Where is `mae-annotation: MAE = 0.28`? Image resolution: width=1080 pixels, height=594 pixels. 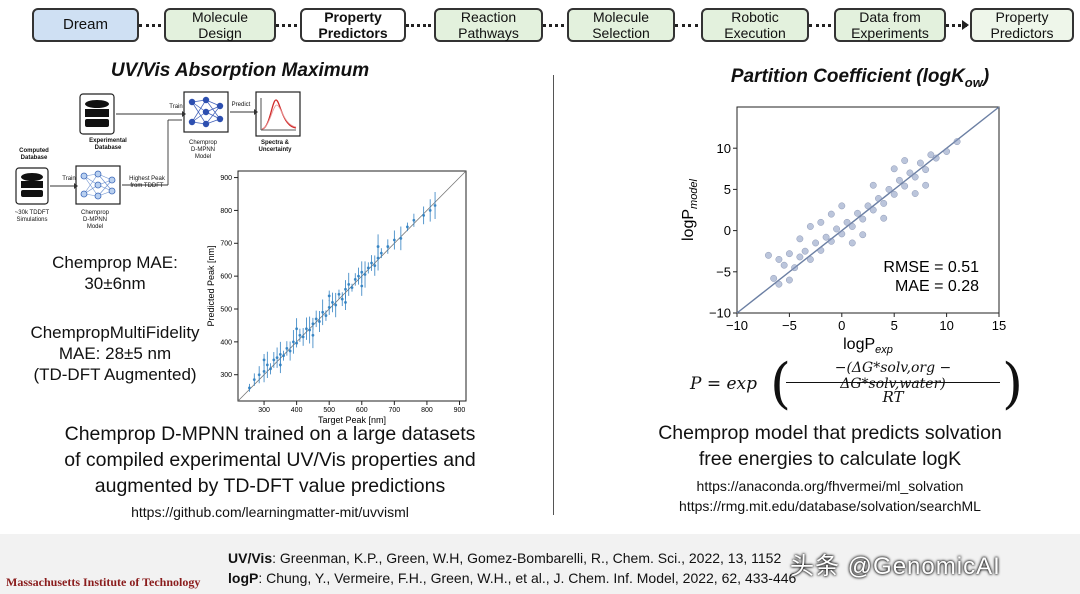 mae-annotation: MAE = 0.28 is located at coordinates (937, 286).